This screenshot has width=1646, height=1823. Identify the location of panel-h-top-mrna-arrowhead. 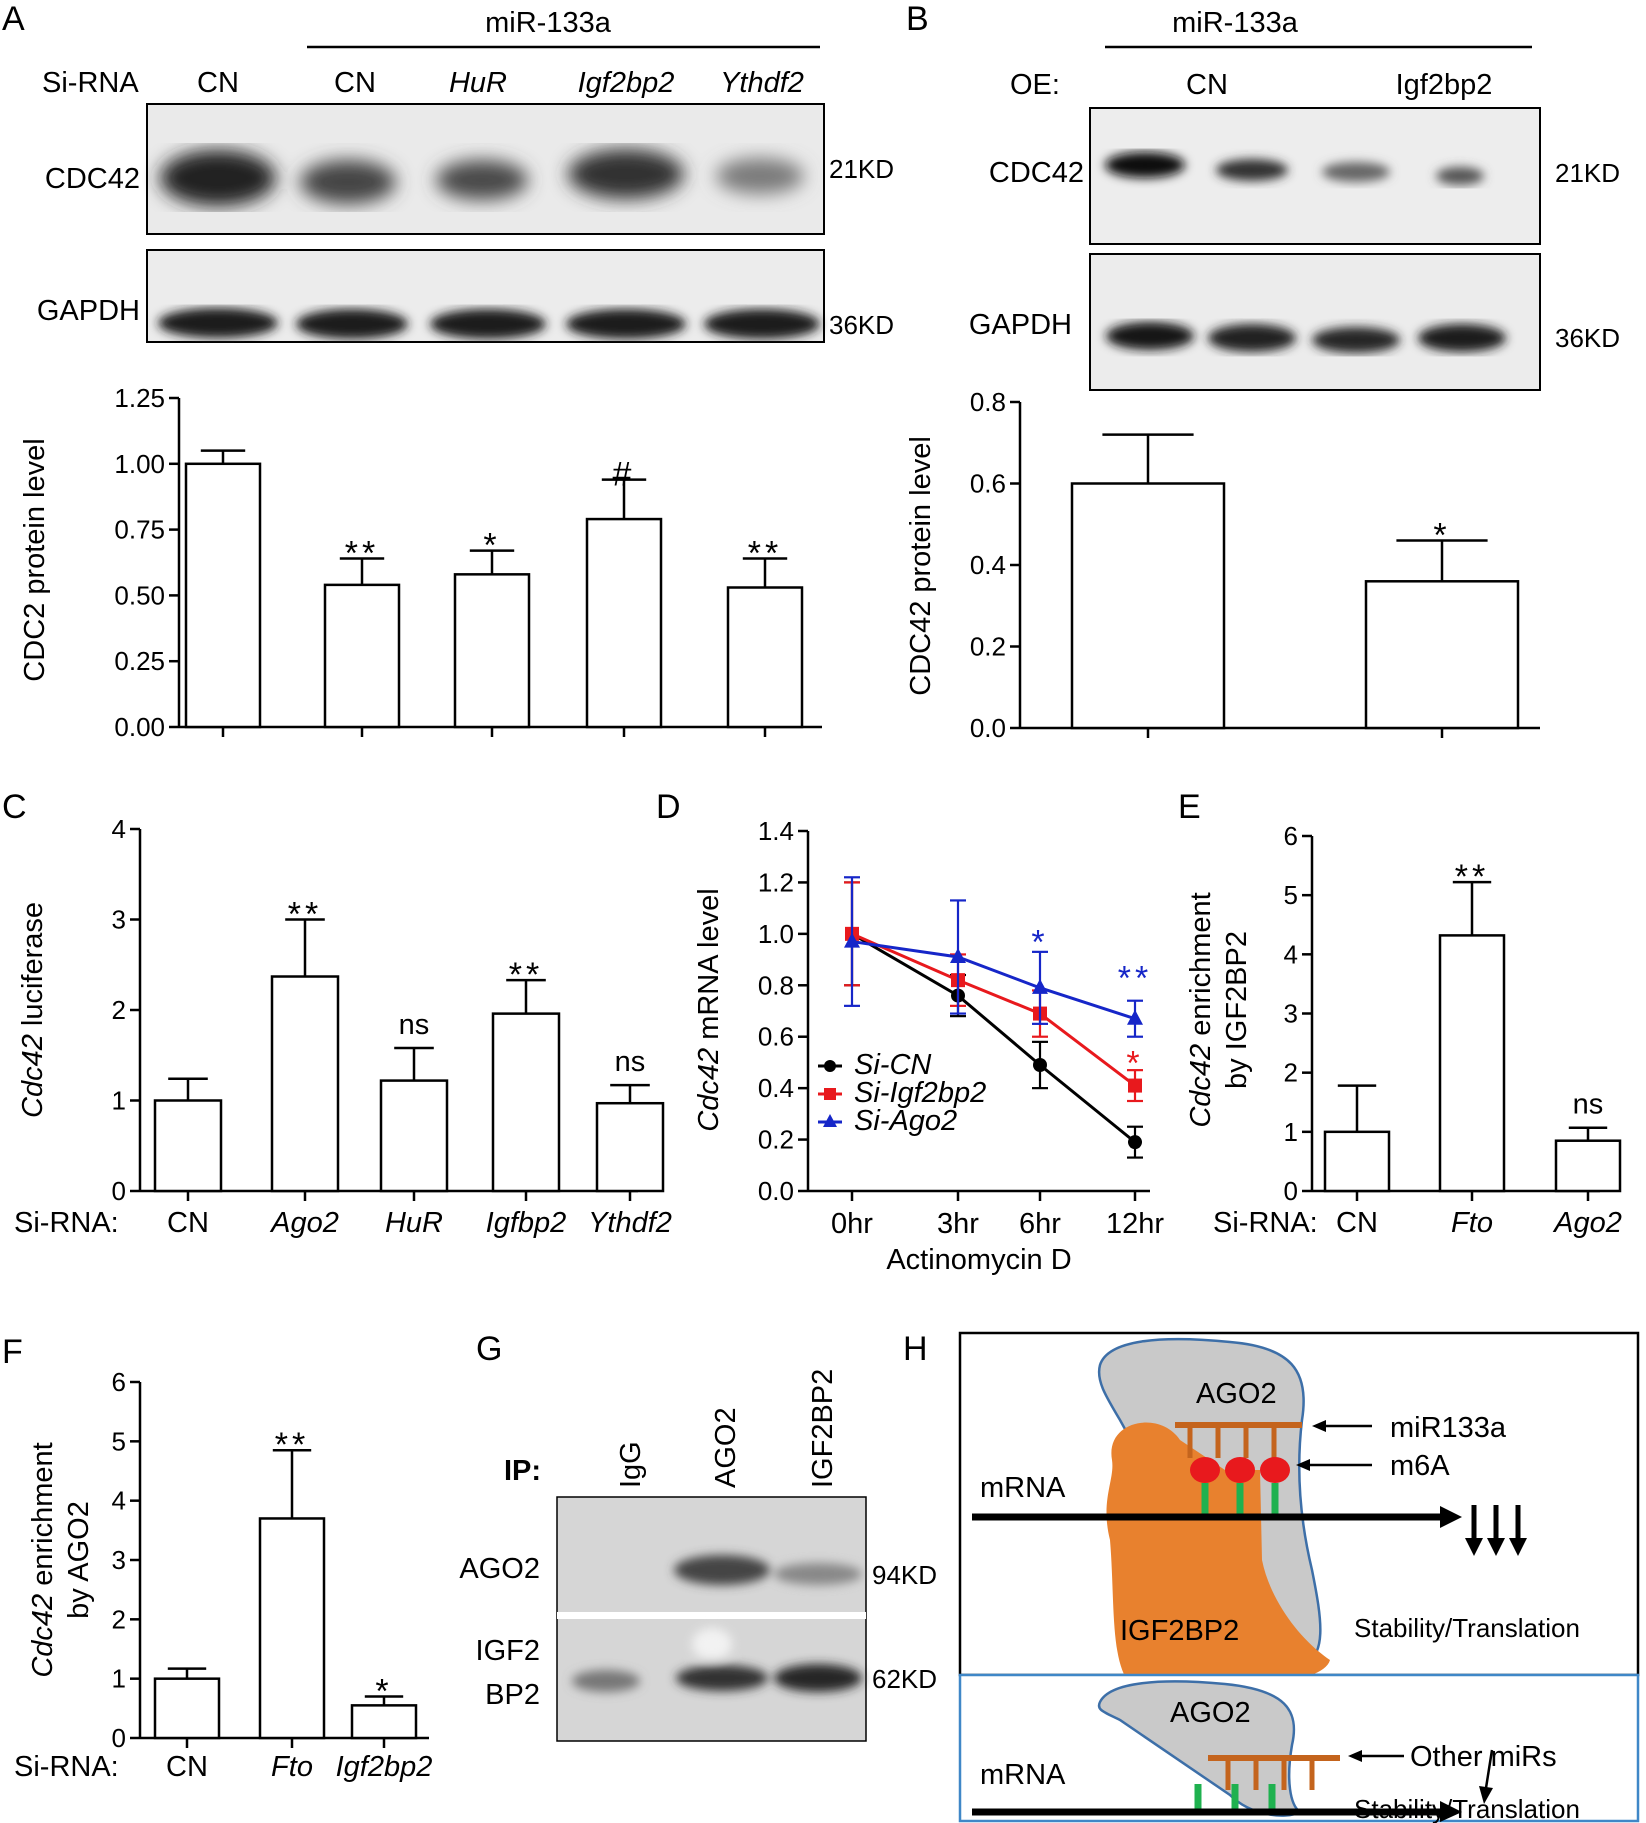
(1451, 1517).